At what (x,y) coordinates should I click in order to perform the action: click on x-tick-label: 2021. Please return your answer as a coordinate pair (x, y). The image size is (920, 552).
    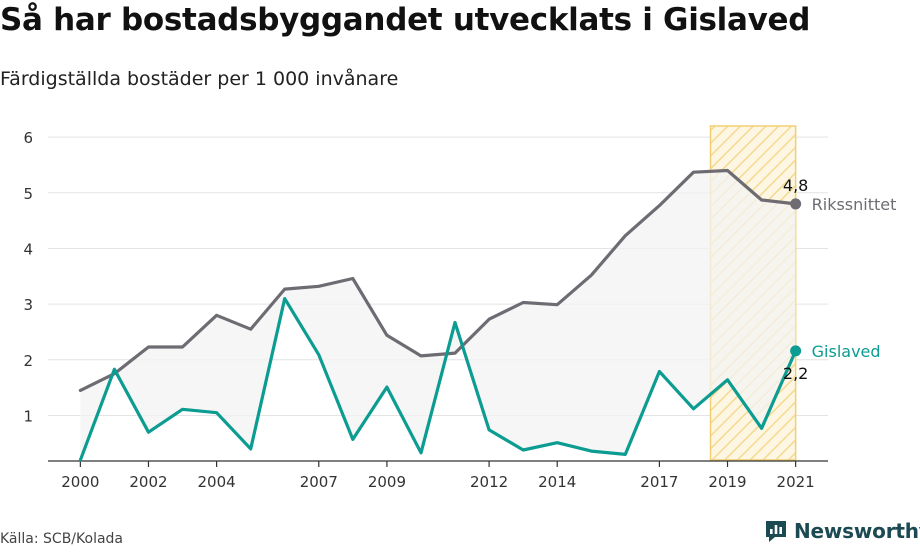
    Looking at the image, I should click on (796, 482).